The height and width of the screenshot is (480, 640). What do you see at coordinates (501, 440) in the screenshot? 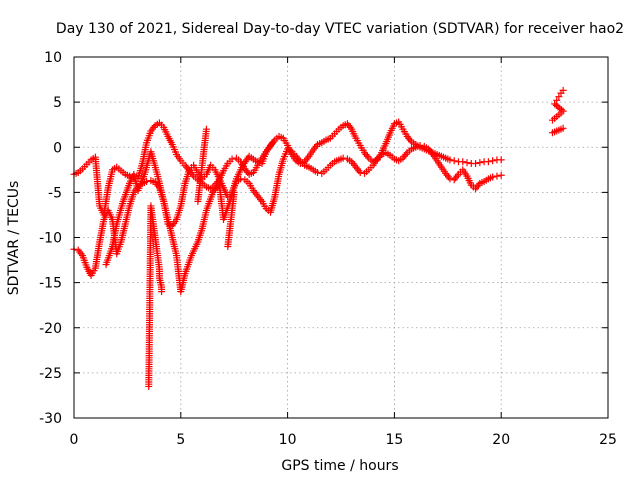
I see `x-tick-label: 20` at bounding box center [501, 440].